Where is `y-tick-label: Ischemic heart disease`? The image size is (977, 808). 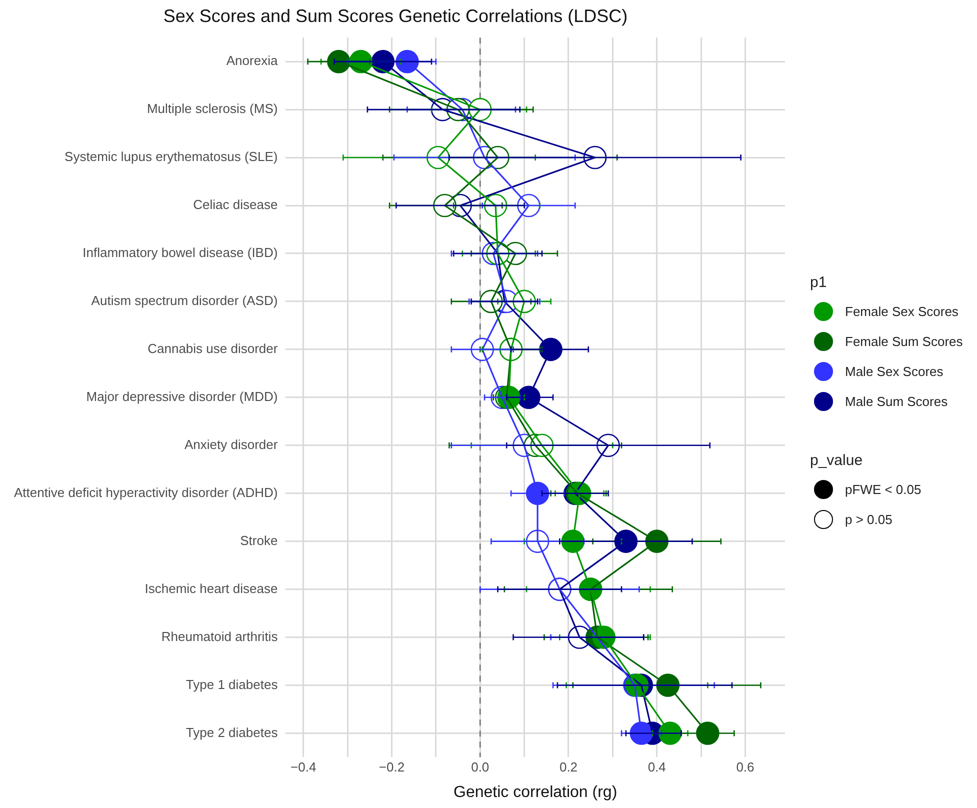
y-tick-label: Ischemic heart disease is located at coordinates (211, 588).